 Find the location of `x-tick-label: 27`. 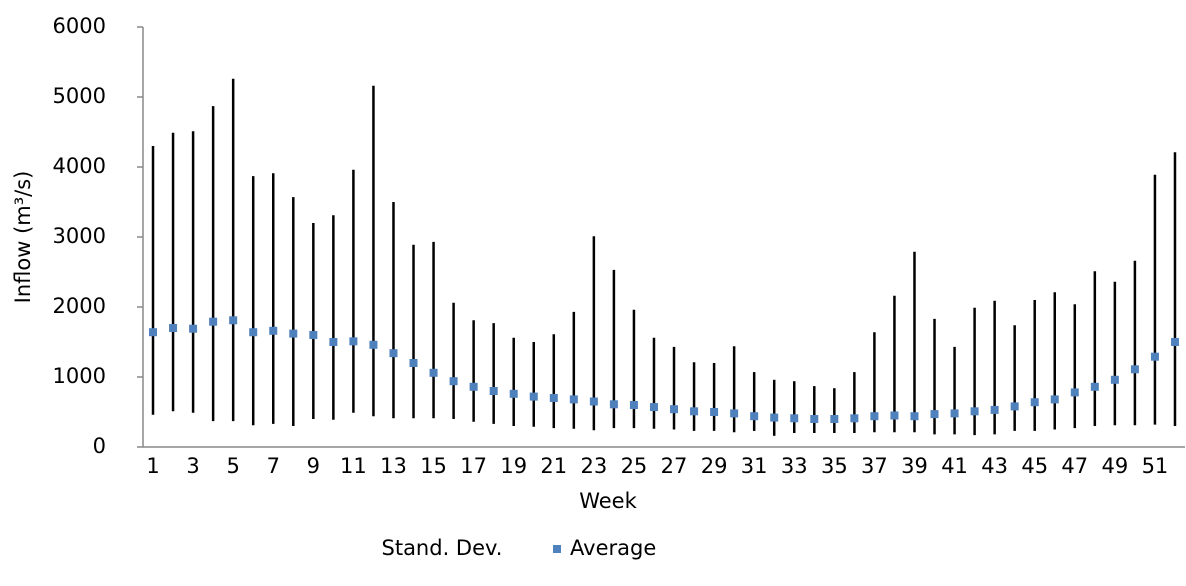

x-tick-label: 27 is located at coordinates (674, 466).